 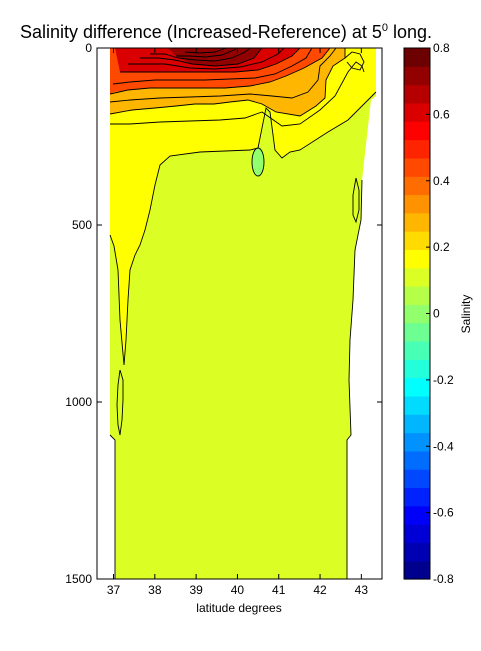 I want to click on colorbar-tick-label: -0.8, so click(x=443, y=579).